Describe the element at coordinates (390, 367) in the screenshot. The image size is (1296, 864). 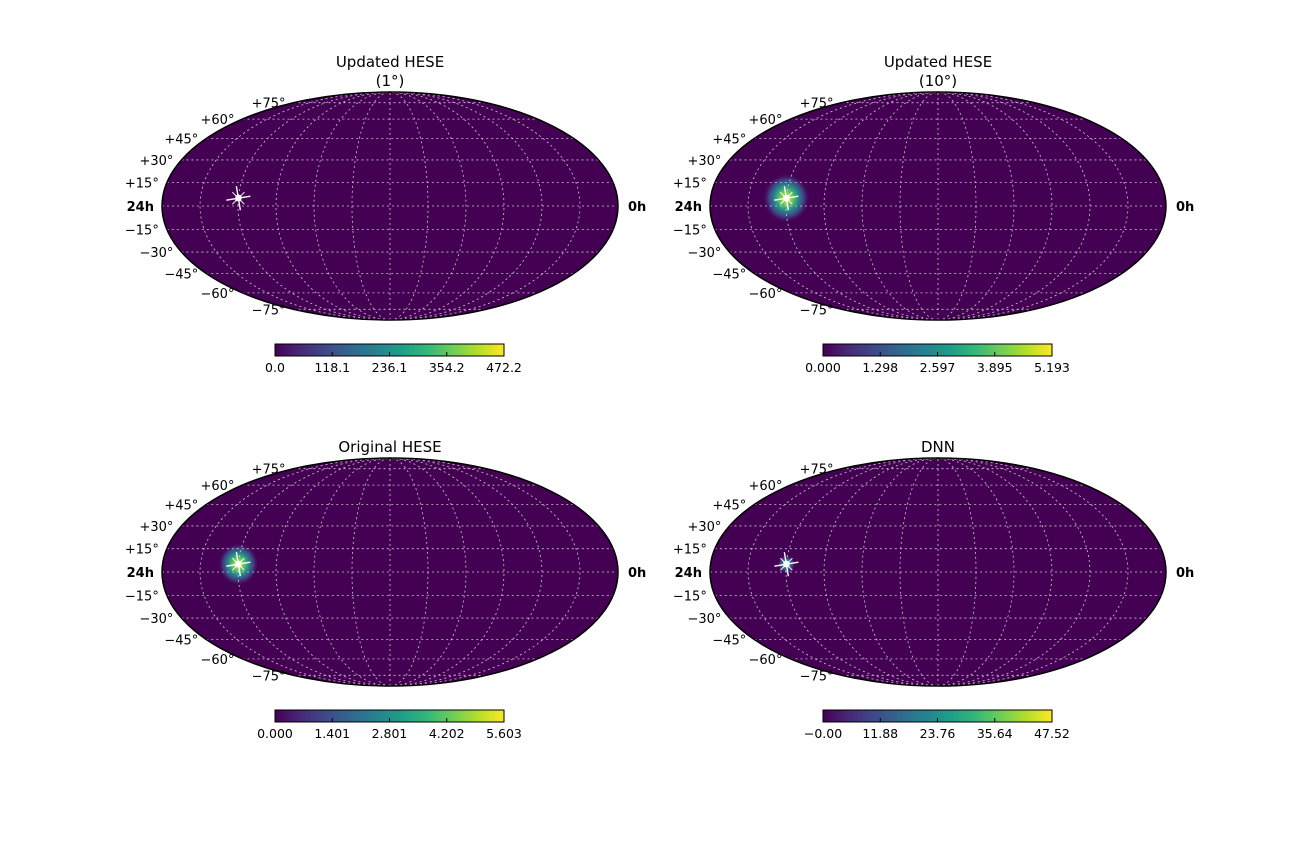
I see `colorbar-tick-label: 236.1` at that location.